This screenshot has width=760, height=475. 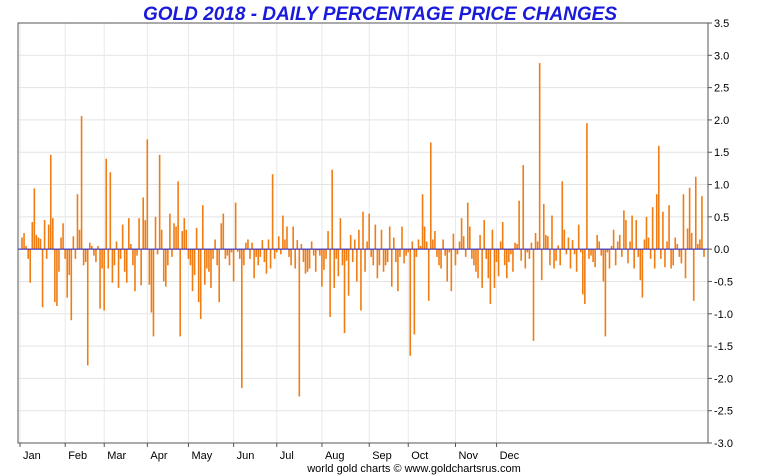 What do you see at coordinates (382, 456) in the screenshot?
I see `x-tick-label: Sep` at bounding box center [382, 456].